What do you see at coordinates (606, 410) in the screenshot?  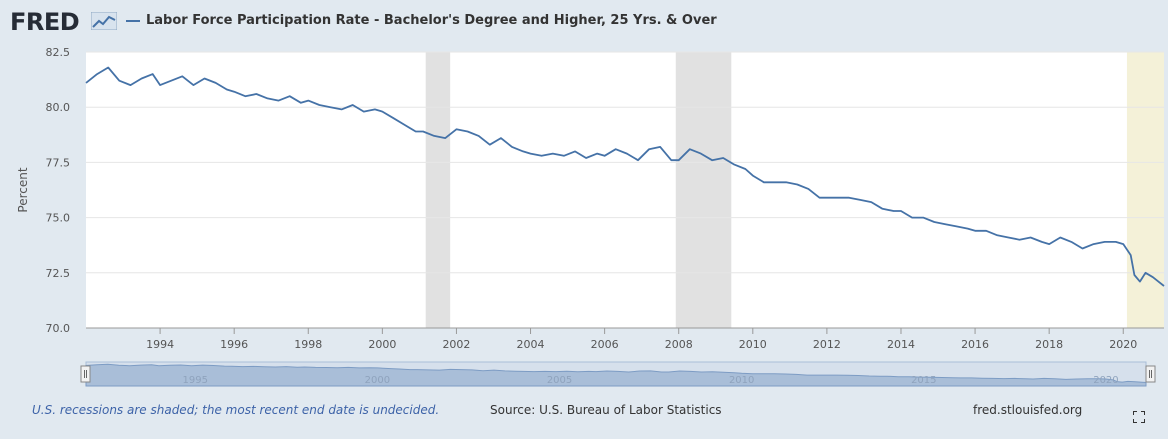 I see `source-text: Source: U.S. Bureau of Labor Statistics` at bounding box center [606, 410].